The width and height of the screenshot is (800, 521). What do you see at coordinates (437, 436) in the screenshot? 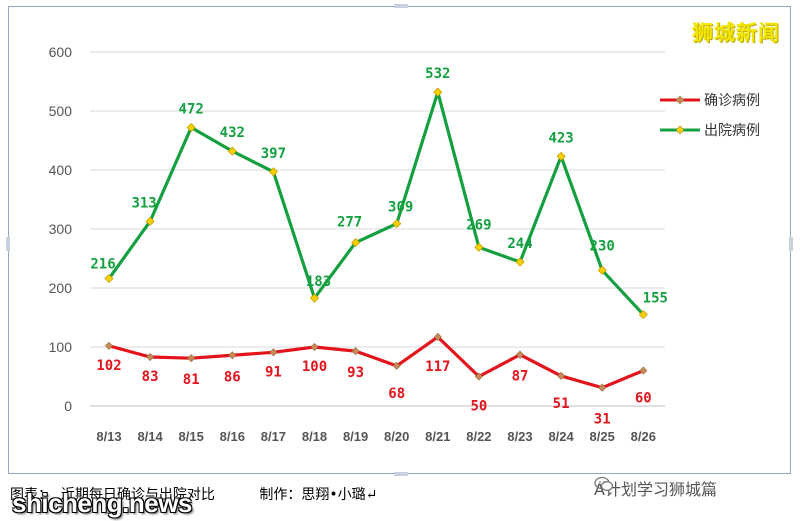
I see `x-tick-label: 8/21` at bounding box center [437, 436].